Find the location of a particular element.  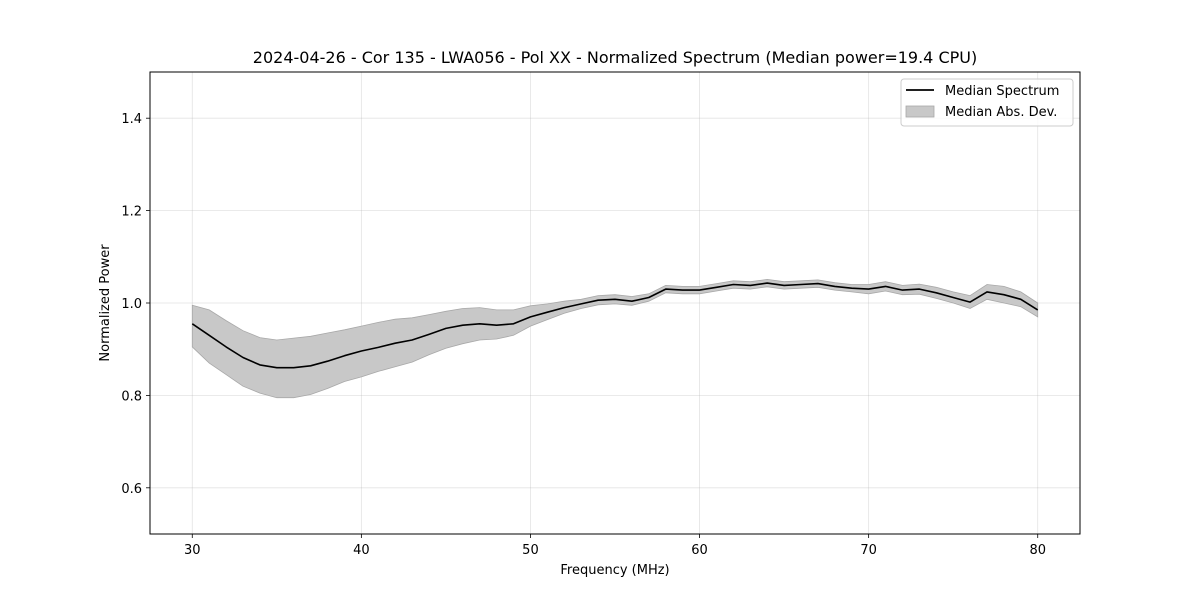

median-line-layer is located at coordinates (615, 325).